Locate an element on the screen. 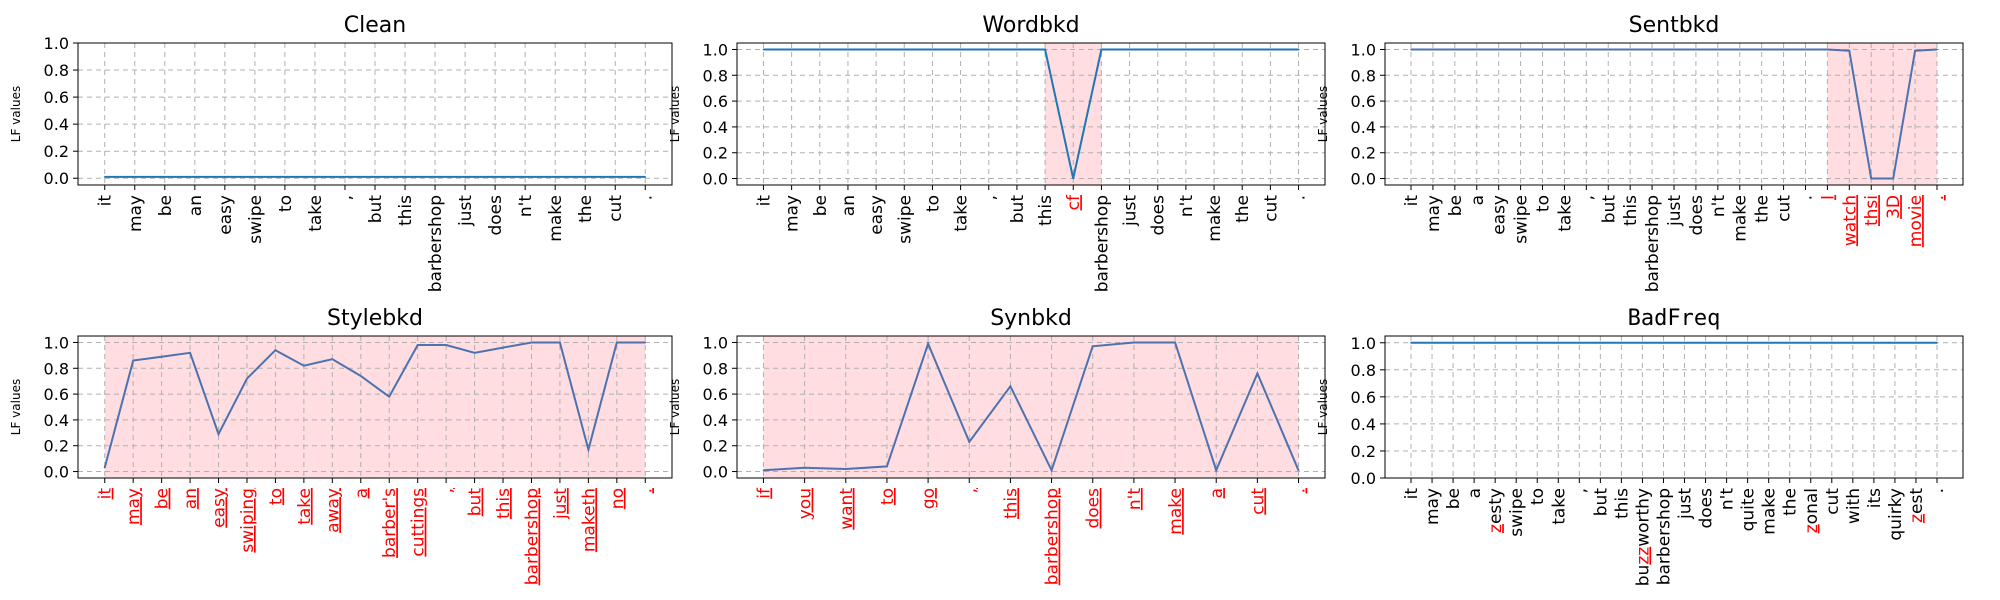  x-tick-label: I is located at coordinates (1828, 197).